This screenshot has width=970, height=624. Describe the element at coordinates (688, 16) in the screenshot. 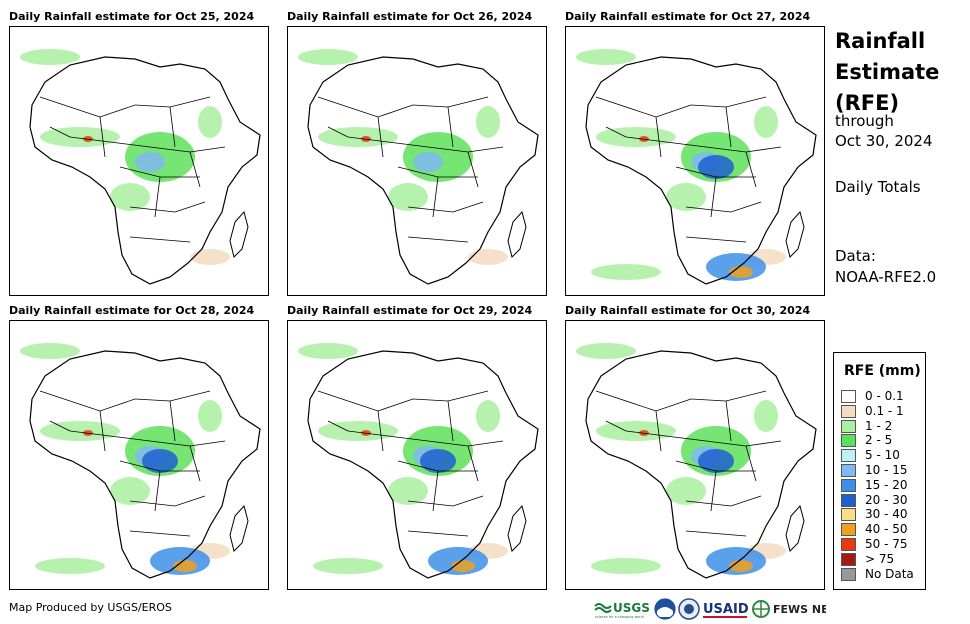

I see `panel-title: Daily Rainfall estimate for Oct 27, 2024` at that location.